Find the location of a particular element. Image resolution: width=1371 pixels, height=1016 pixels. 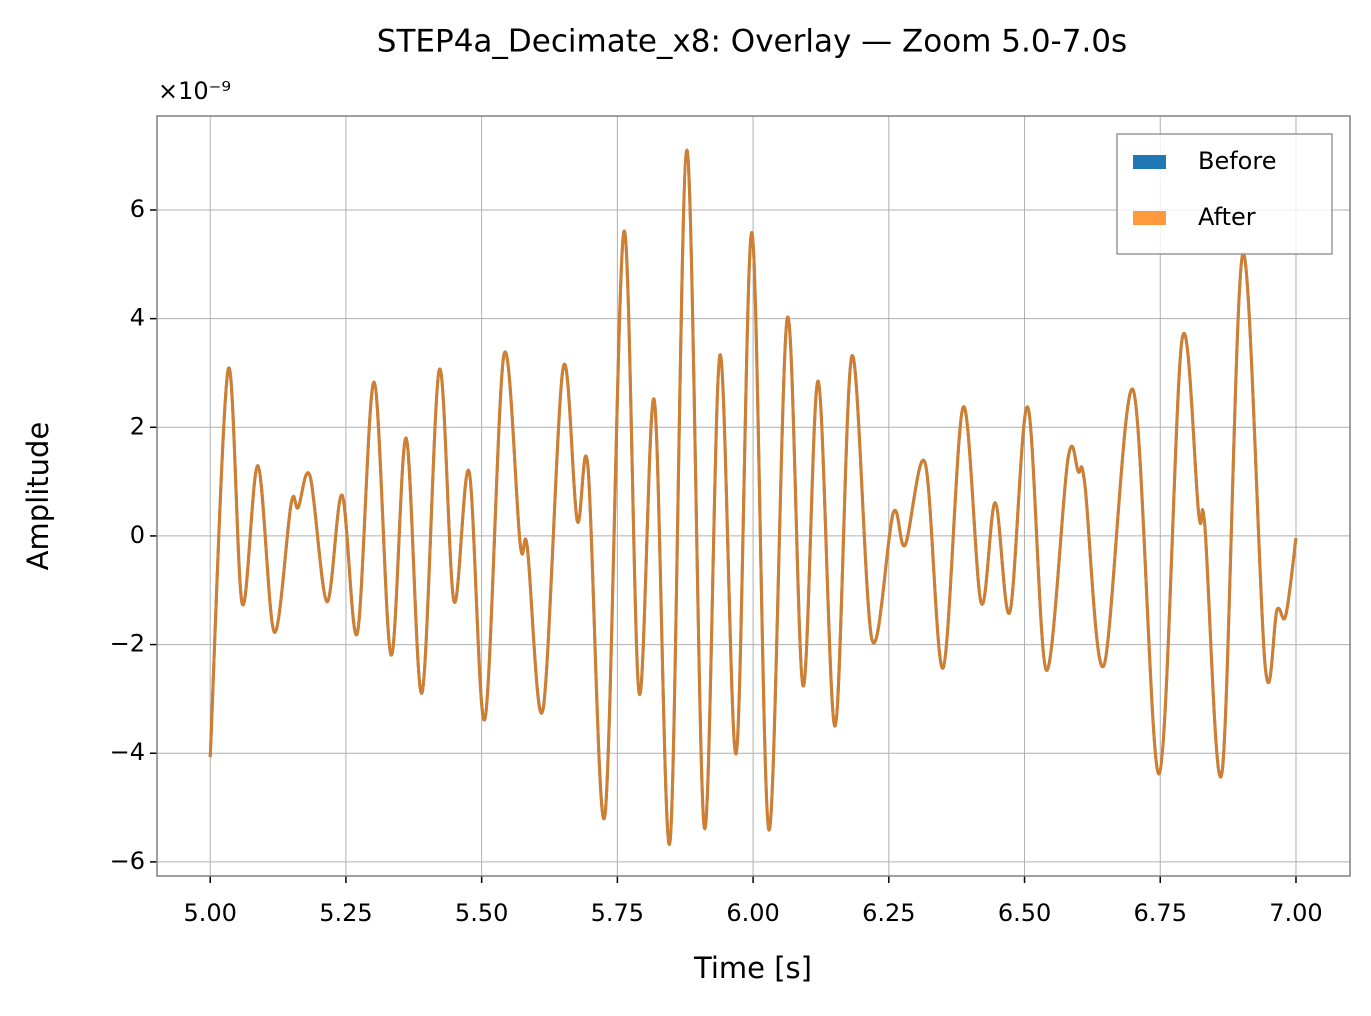

x-tick-label: 6.50 is located at coordinates (1024, 913).